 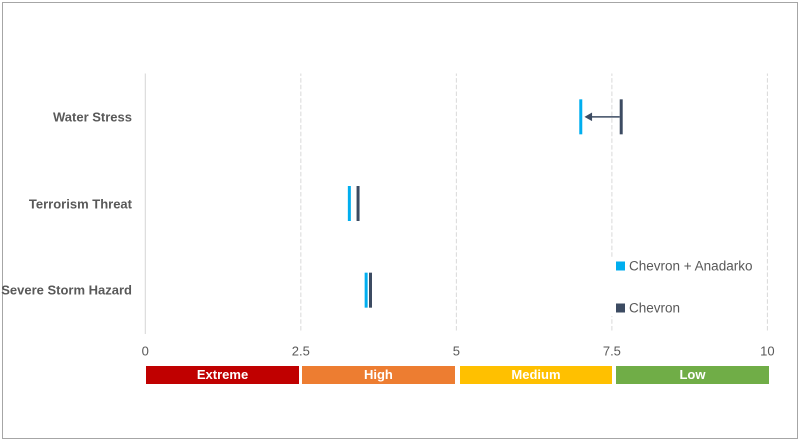 What do you see at coordinates (581, 117) in the screenshot?
I see `marker-chevron-anadarko-water-stress` at bounding box center [581, 117].